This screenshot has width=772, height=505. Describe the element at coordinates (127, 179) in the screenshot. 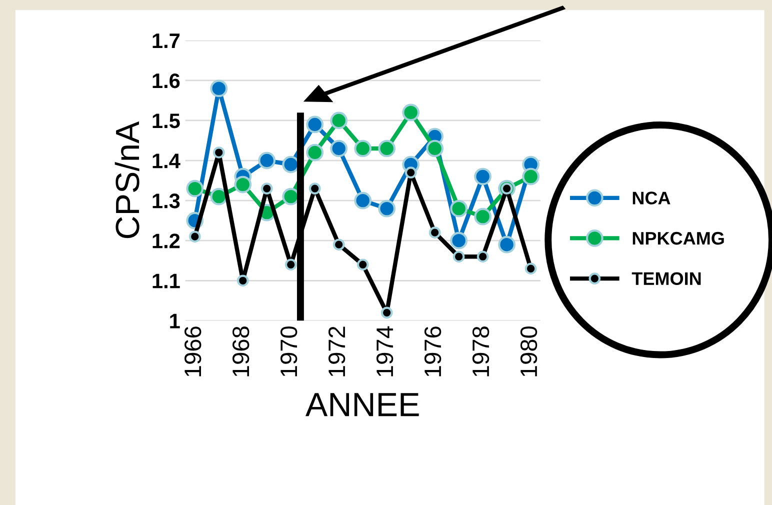

I see `y-axis-title: CPS/nA` at that location.